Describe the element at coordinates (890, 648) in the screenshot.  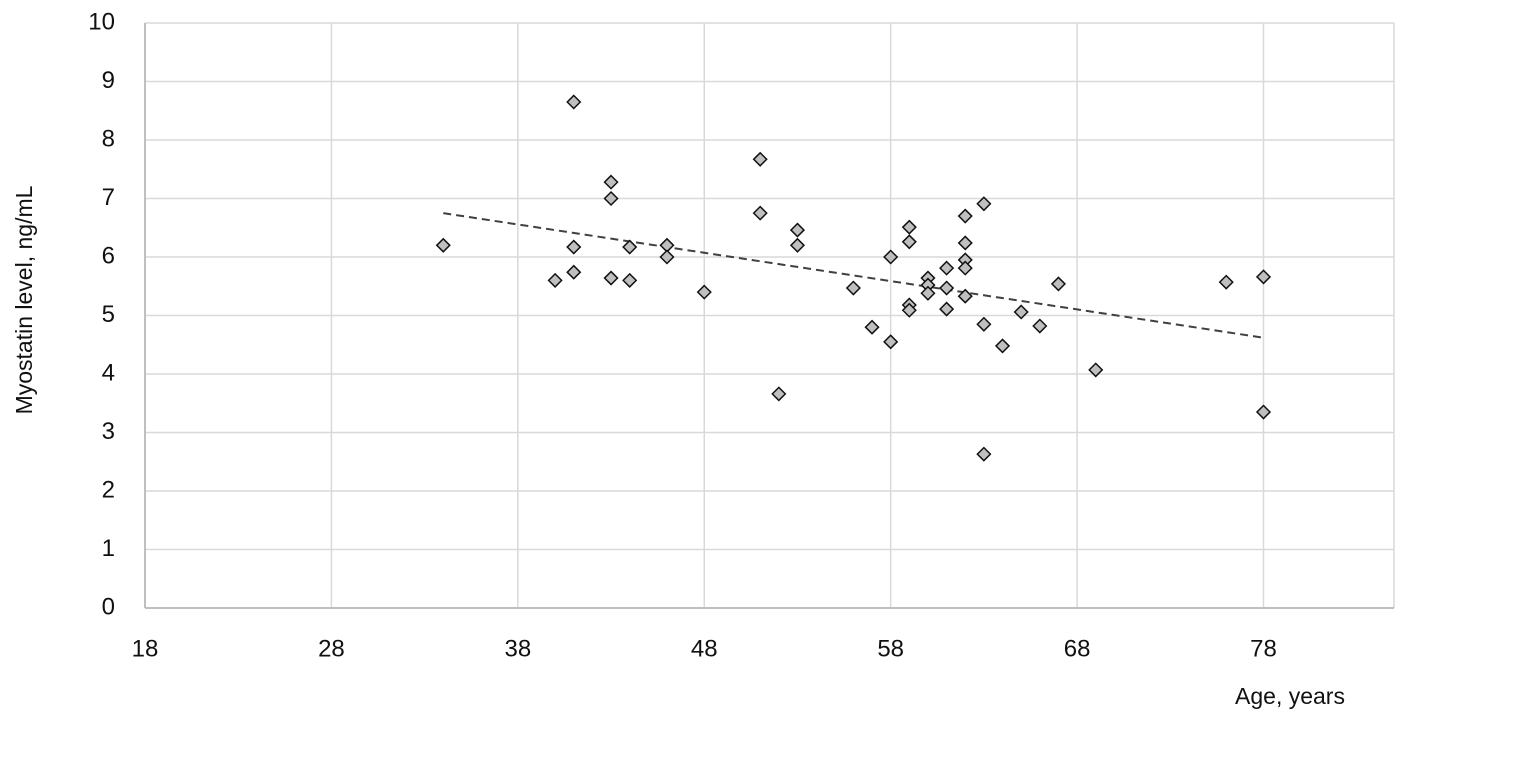
I see `x-tick-label: 58` at that location.